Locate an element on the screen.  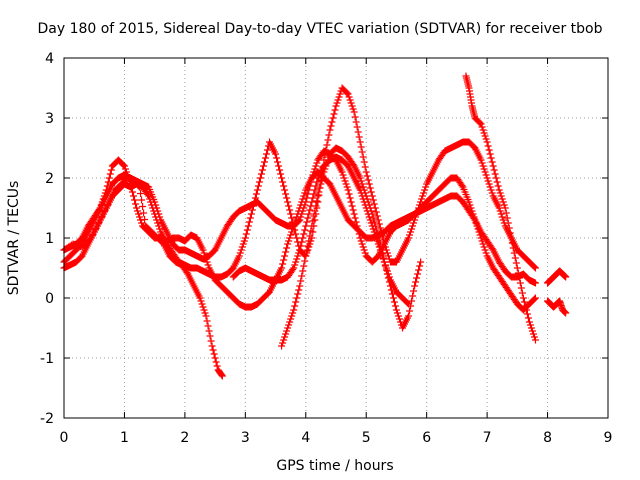
y-tick-label: -1 is located at coordinates (47, 359).